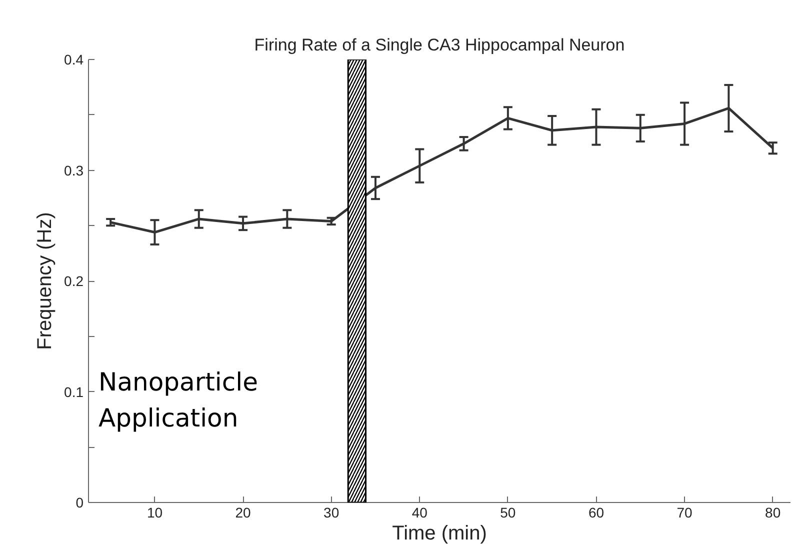 The image size is (797, 560). Describe the element at coordinates (74, 392) in the screenshot. I see `y-tick-label: 0.1` at that location.